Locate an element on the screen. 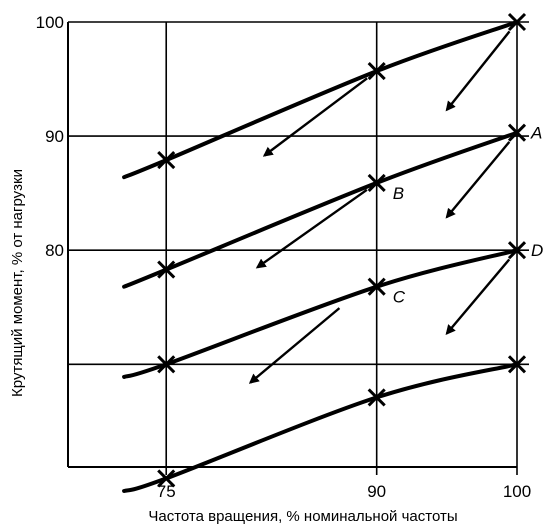 This screenshot has height=528, width=550. point-label-C: C is located at coordinates (399, 297).